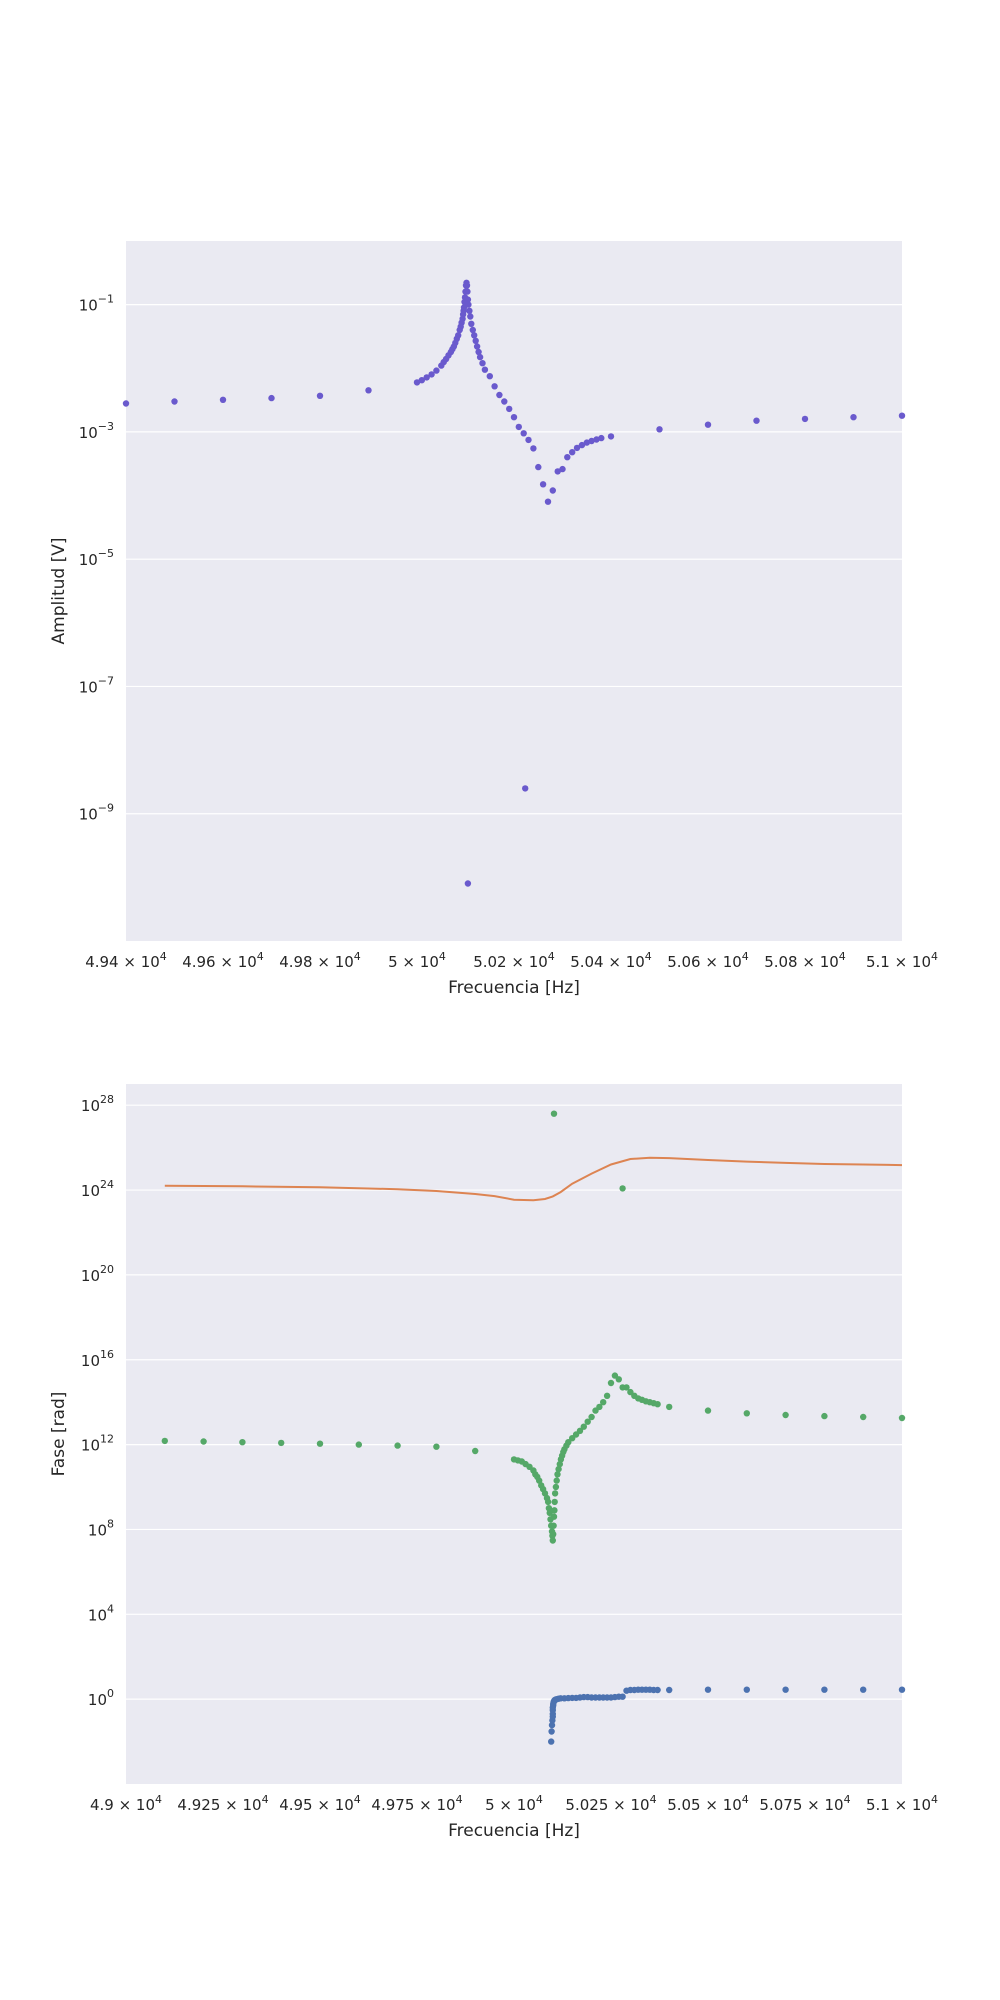 Image resolution: width=1000 pixels, height=2000 pixels. What do you see at coordinates (101, 1613) in the screenshot?
I see `y-tick-label: 10⁴` at bounding box center [101, 1613].